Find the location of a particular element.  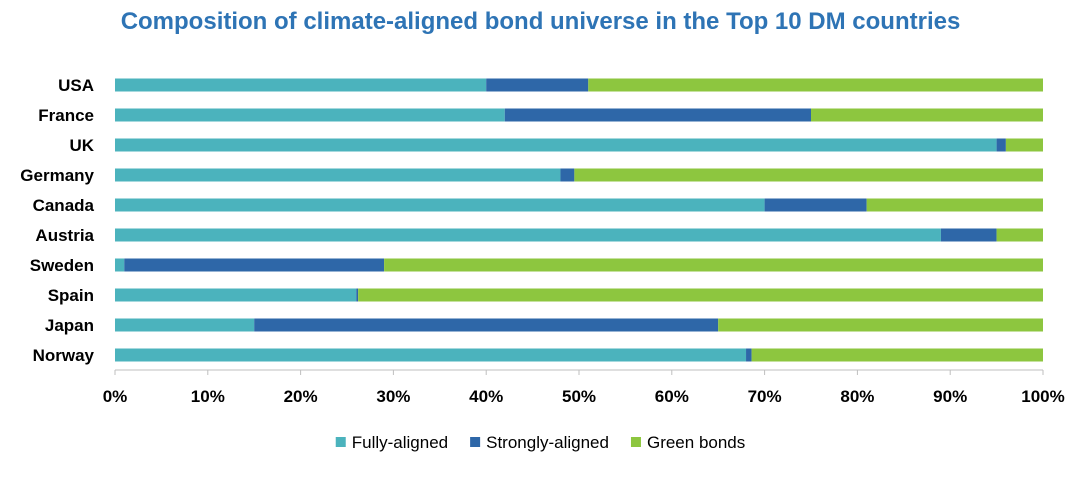

category-label: UK is located at coordinates (81, 145).